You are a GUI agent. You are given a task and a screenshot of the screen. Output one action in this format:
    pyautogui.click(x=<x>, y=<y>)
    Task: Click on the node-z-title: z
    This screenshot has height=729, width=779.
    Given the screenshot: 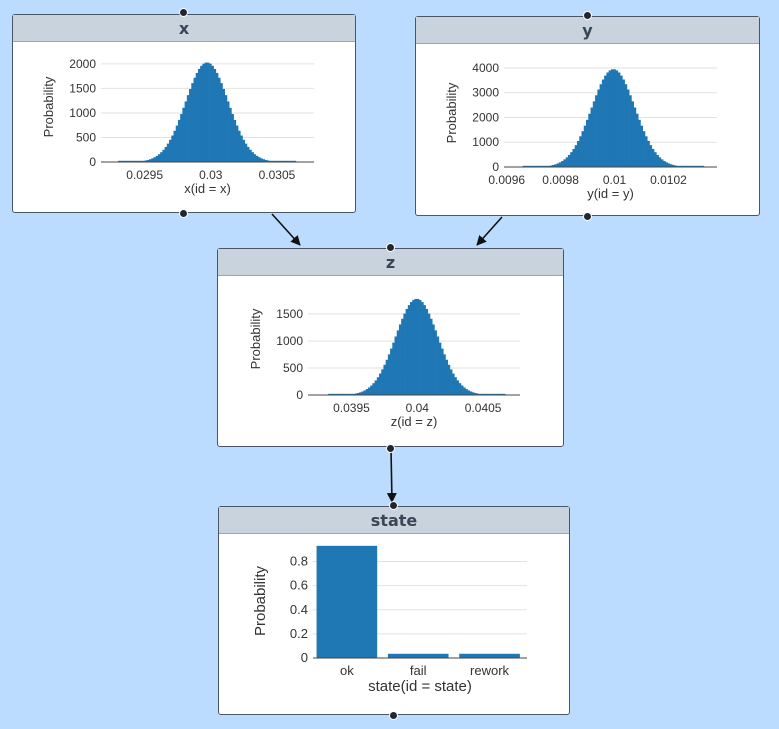 What is the action you would take?
    pyautogui.click(x=390, y=262)
    